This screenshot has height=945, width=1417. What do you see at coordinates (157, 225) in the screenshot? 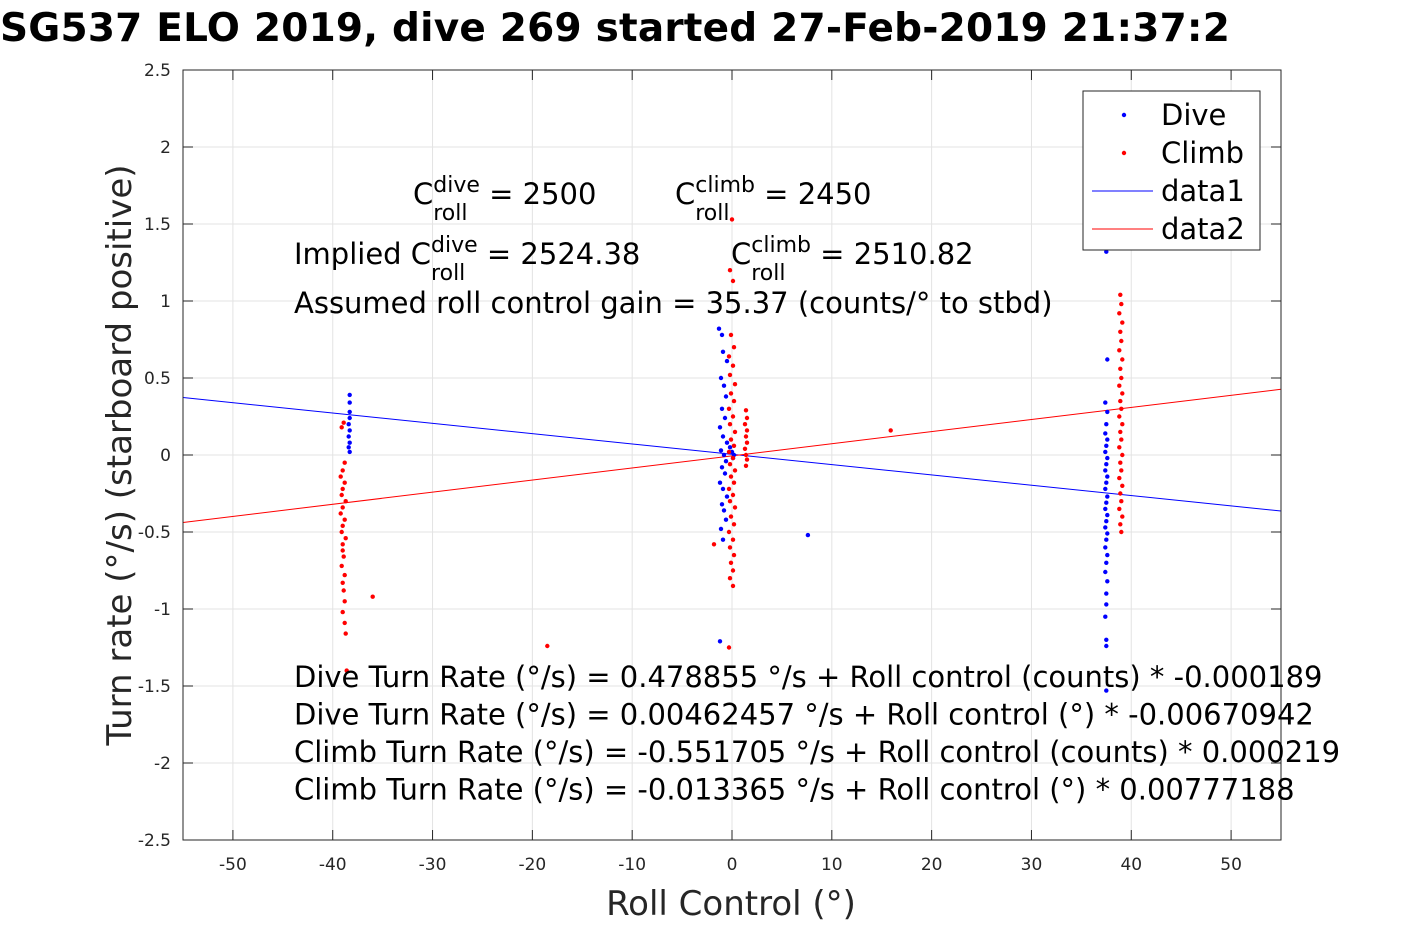
I see `y-tick-label: 1.5` at bounding box center [157, 225].